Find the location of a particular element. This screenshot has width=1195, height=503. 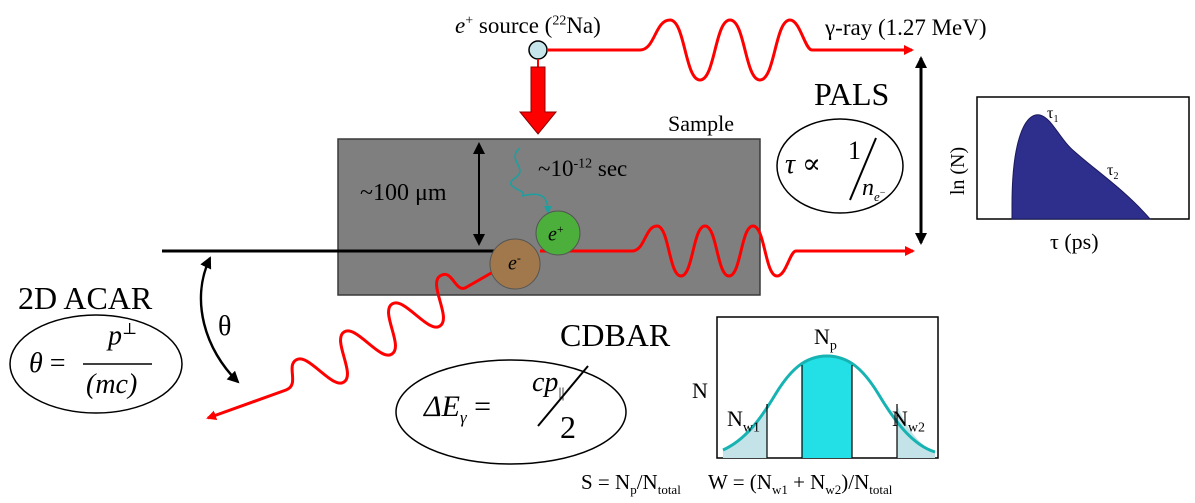

sample-label: Sample is located at coordinates (701, 123).